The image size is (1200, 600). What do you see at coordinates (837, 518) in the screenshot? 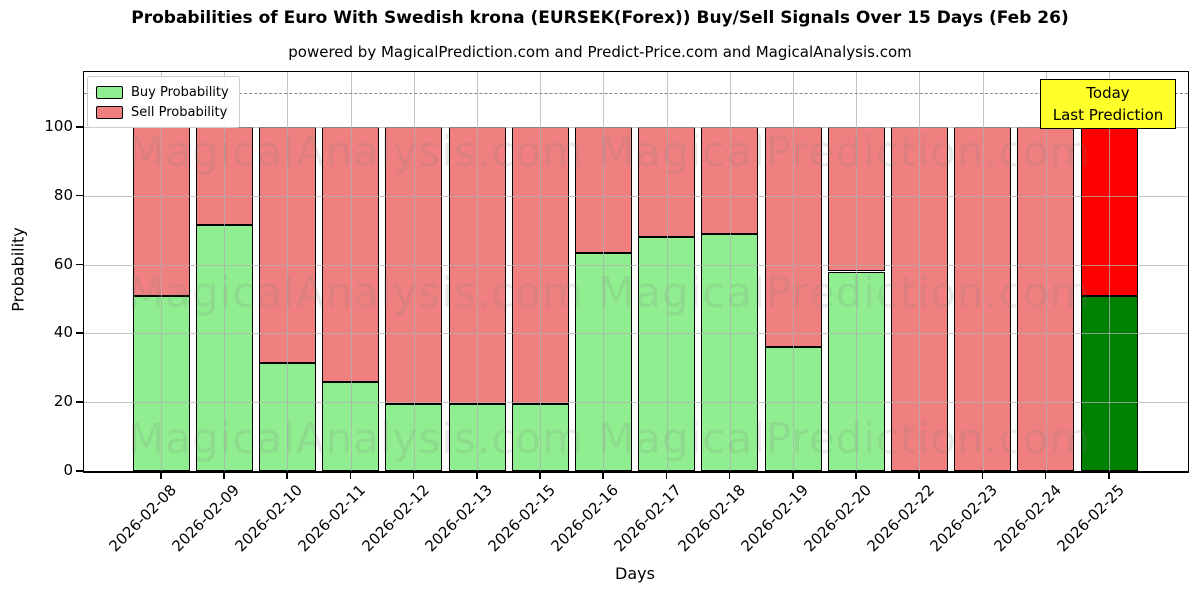
I see `x-tick-label: 2026-02-20` at bounding box center [837, 518].